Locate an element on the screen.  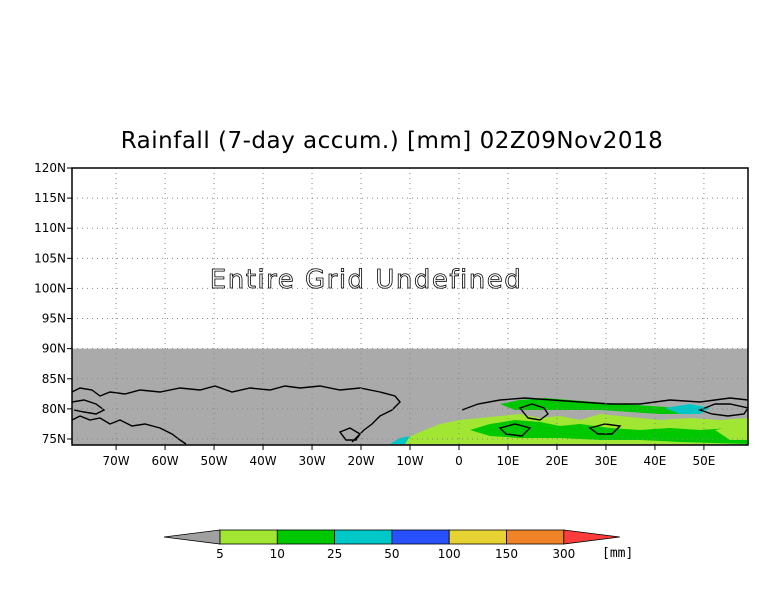
colorbar-label: 25 is located at coordinates (334, 554).